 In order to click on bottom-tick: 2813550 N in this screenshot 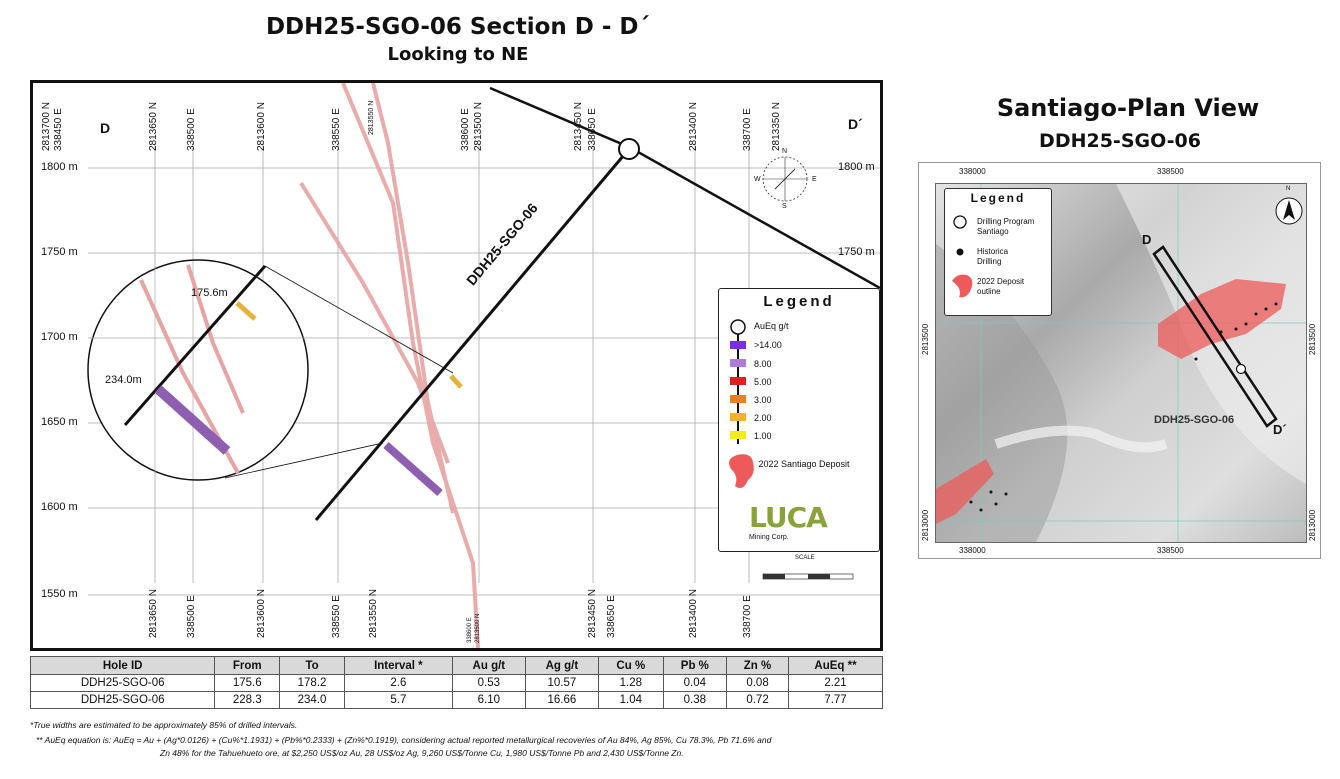, I will do `click(373, 613)`.